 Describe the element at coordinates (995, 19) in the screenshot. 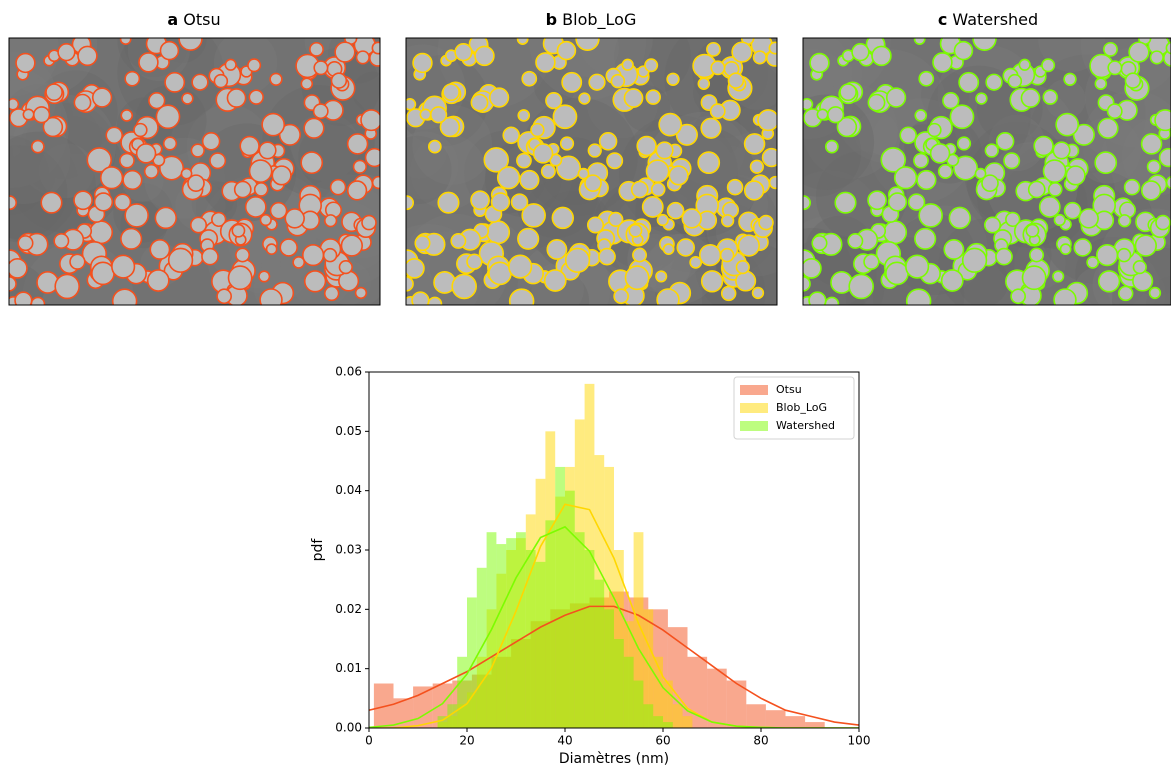

I see `panel-name: Watershed` at that location.